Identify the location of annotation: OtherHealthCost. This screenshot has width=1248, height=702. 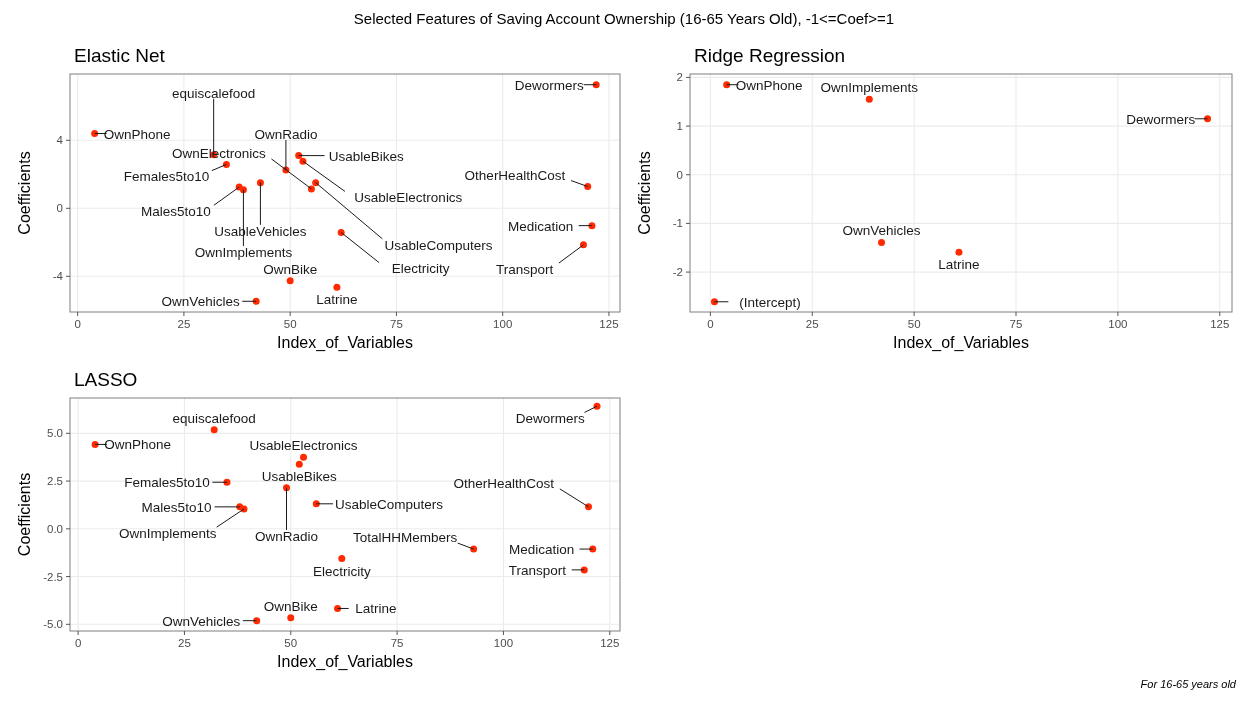
(515, 175).